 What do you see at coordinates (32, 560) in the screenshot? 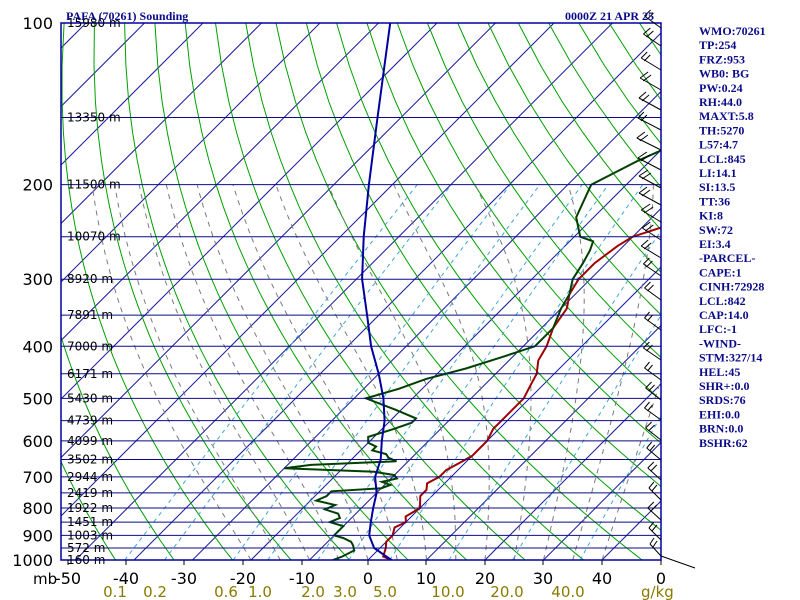
I see `pressure-tick-label: 1000` at bounding box center [32, 560].